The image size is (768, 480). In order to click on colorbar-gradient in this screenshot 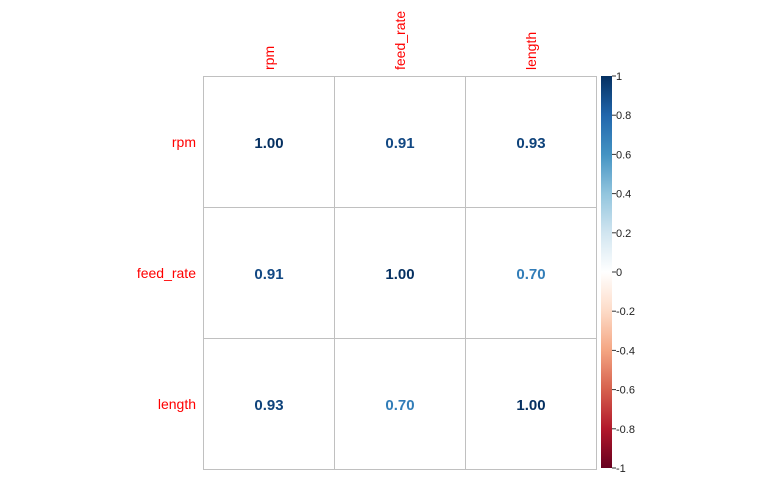, I will do `click(606, 272)`.